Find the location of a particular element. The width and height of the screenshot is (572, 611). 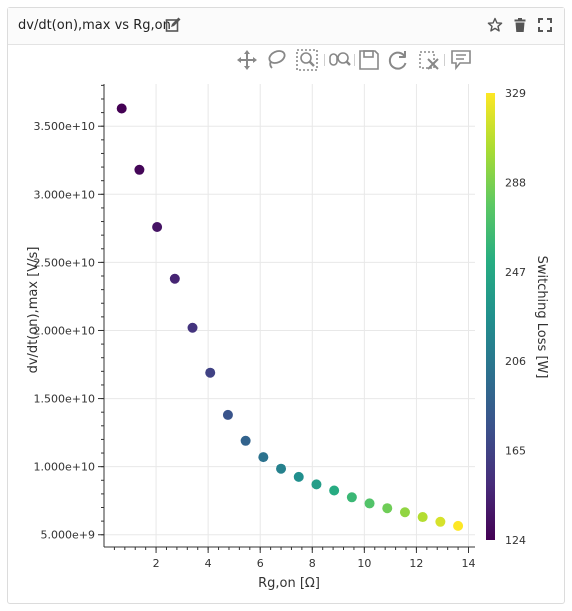

x-tick-label: 10 is located at coordinates (364, 563).